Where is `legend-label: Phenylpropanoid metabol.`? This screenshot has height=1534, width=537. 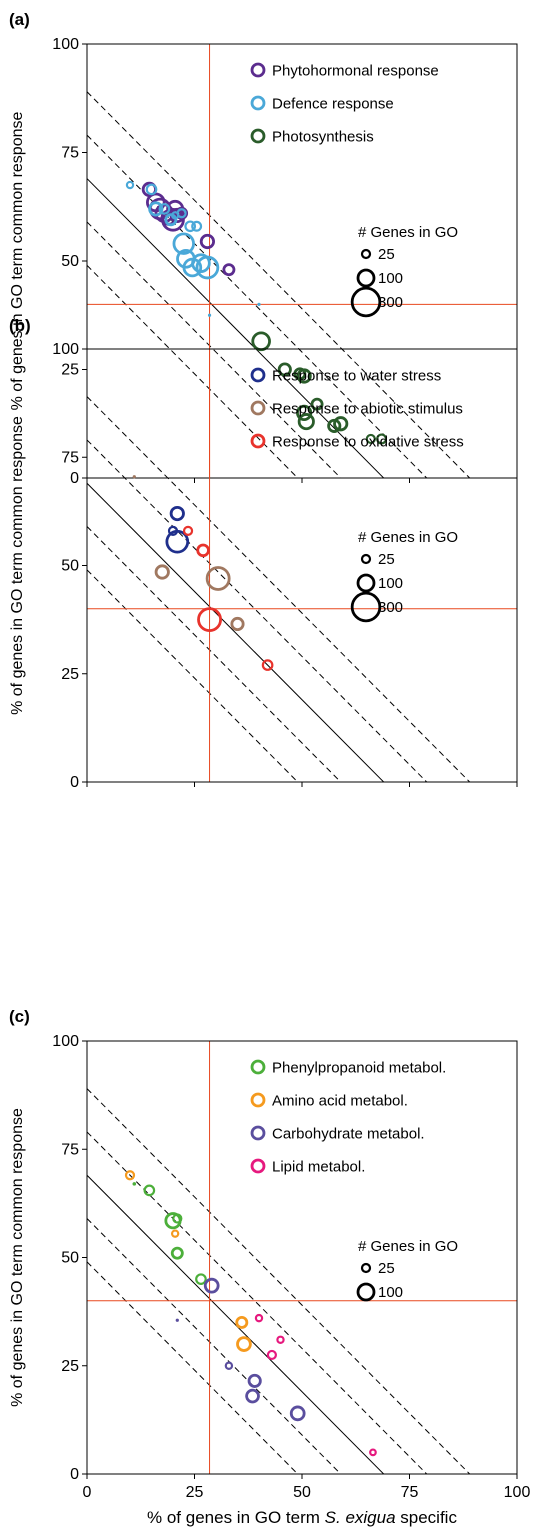 legend-label: Phenylpropanoid metabol. is located at coordinates (359, 1068).